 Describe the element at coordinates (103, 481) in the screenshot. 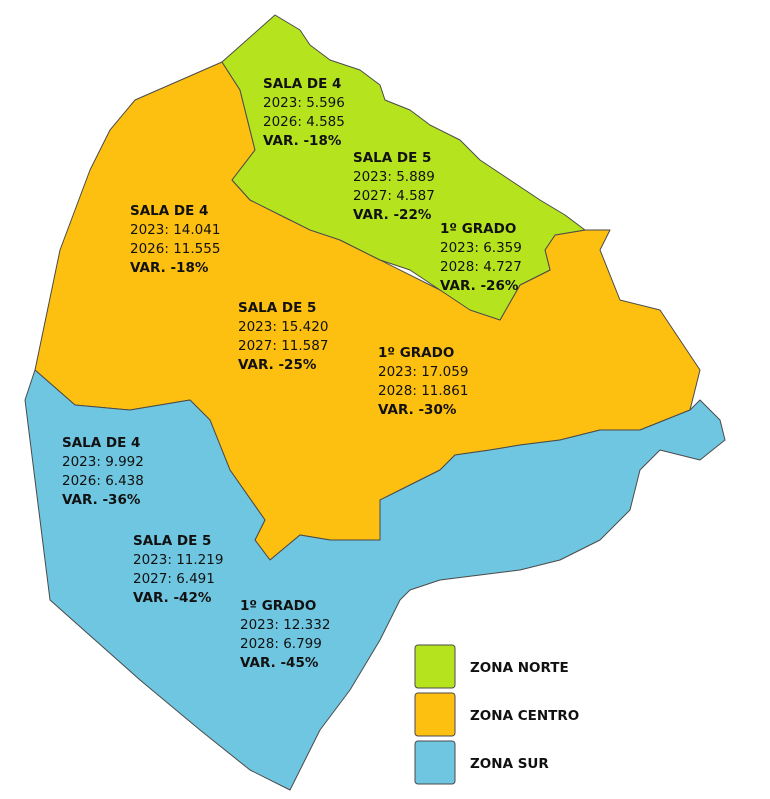

I see `block-line: 2026: 6.438` at that location.